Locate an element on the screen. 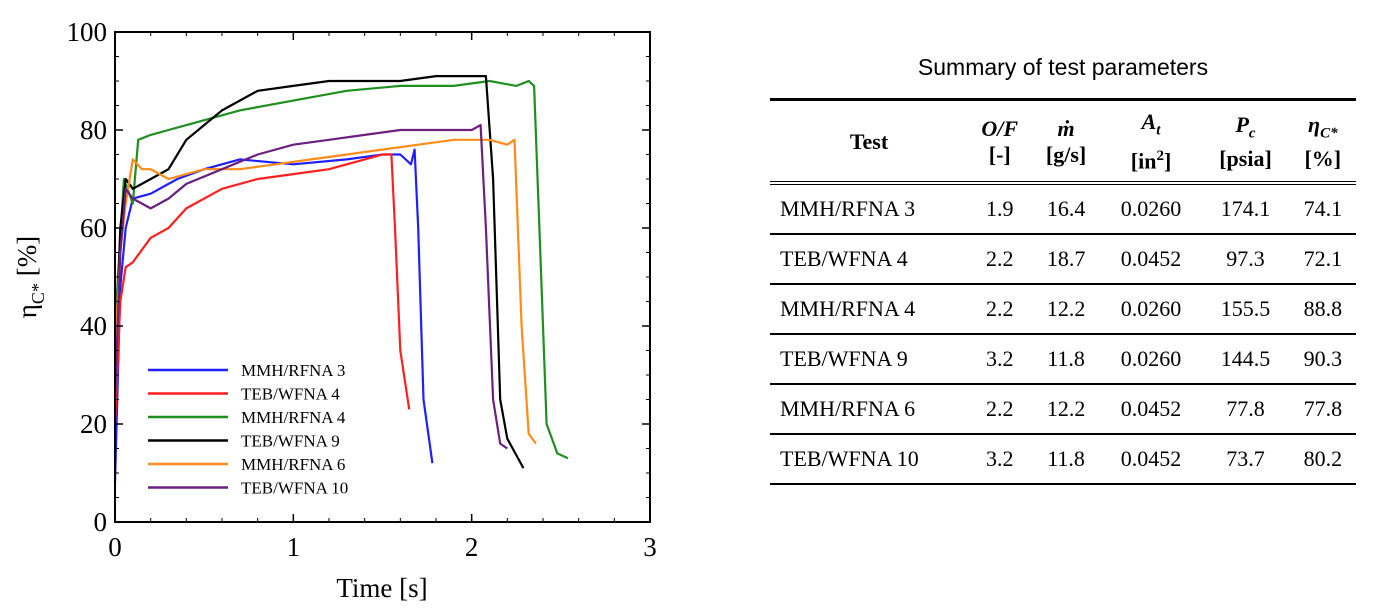 The height and width of the screenshot is (614, 1389). legend-label: TEB/WFNA 4 is located at coordinates (290, 394).